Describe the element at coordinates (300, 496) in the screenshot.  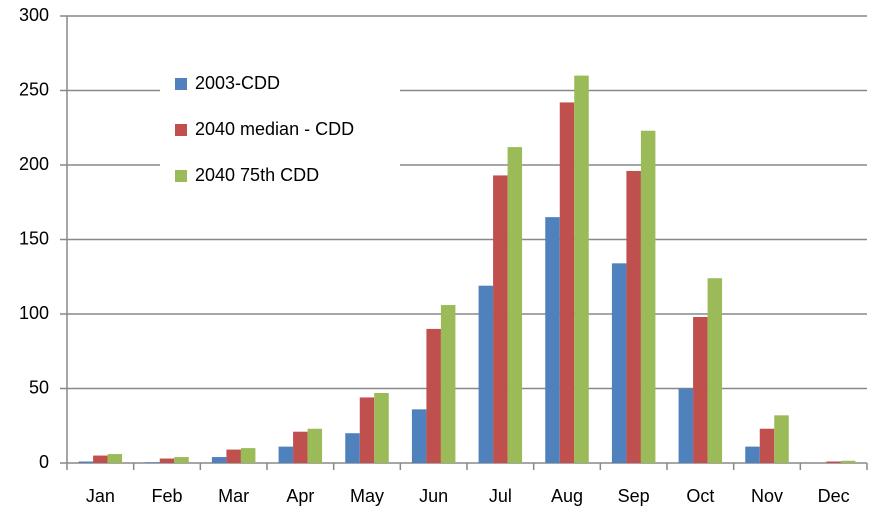
I see `x-tick-label: Apr` at that location.